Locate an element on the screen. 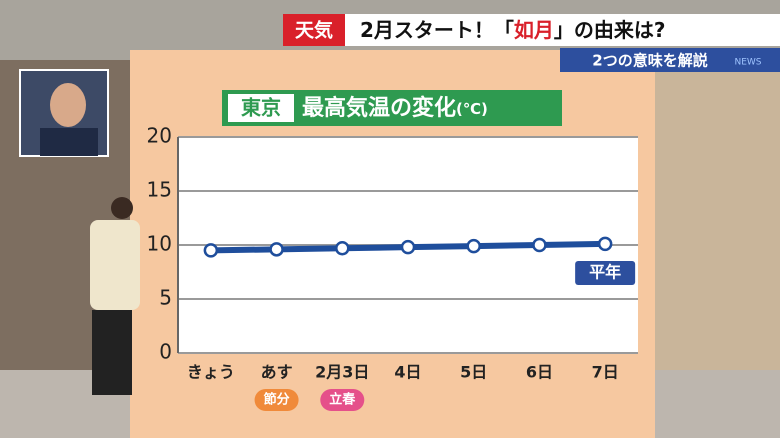  annotation: 節分 is located at coordinates (277, 400).